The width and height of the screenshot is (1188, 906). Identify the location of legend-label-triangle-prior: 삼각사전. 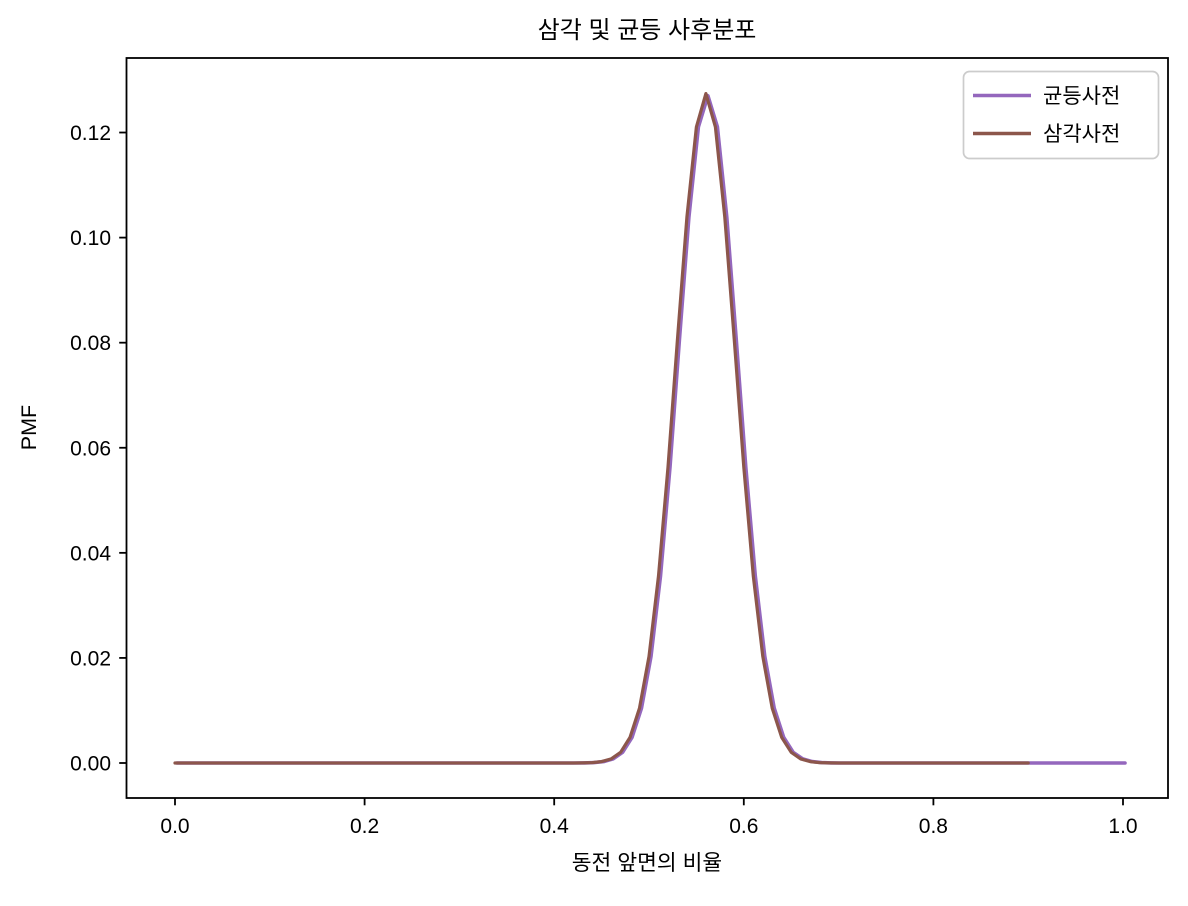
(1081, 134).